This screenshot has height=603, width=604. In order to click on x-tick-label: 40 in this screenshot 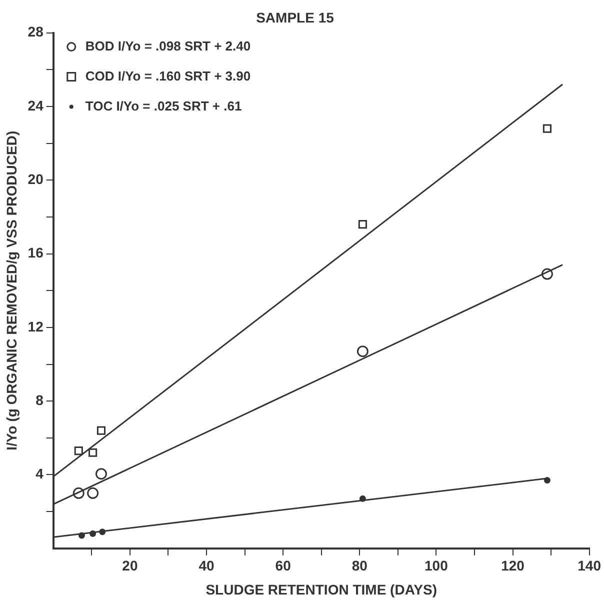, I will do `click(206, 566)`.